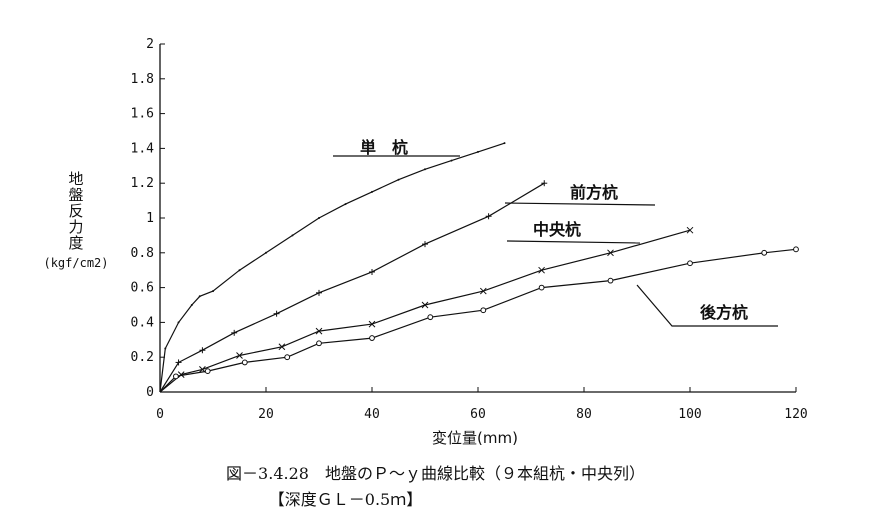  Describe the element at coordinates (478, 414) in the screenshot. I see `x-tick-label: 60` at that location.